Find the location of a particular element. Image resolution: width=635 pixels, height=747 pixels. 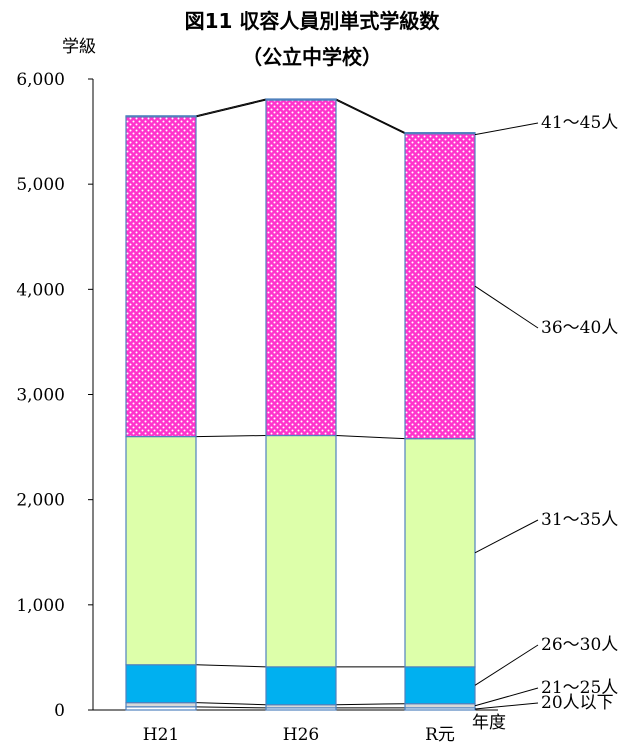

segment-label: 36〜40人 is located at coordinates (579, 328).